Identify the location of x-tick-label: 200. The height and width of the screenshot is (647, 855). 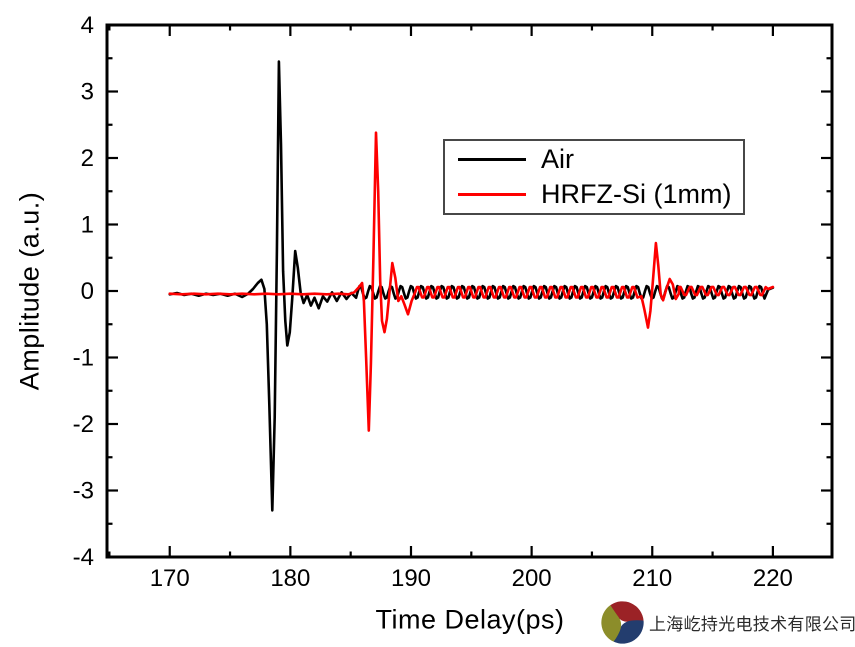
(532, 578).